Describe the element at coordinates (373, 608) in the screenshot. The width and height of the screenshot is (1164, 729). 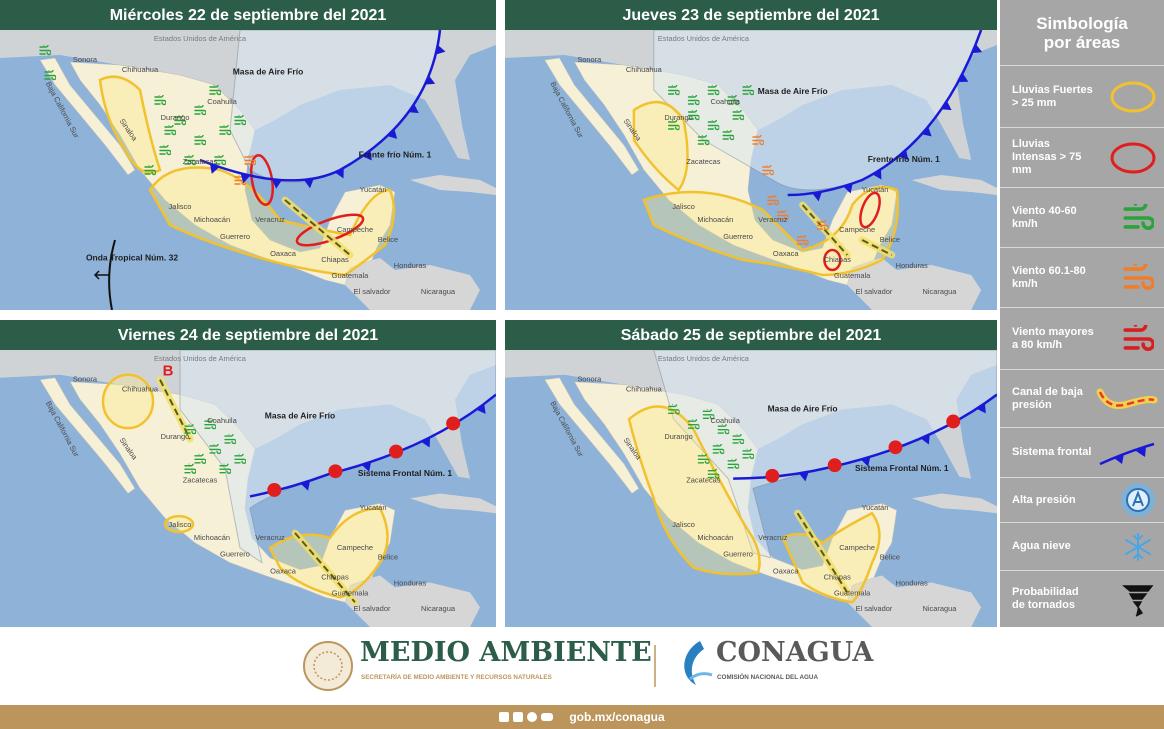
I see `place-label: El salvador` at that location.